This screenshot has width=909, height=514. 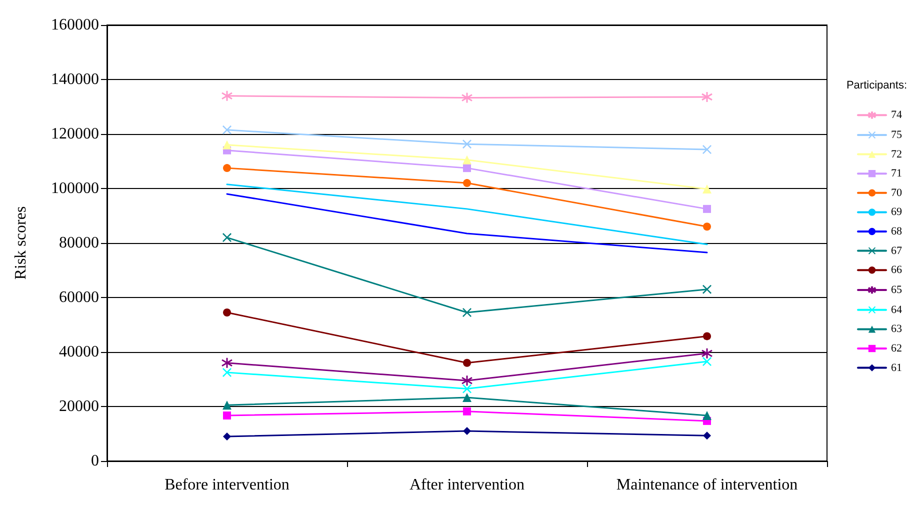 What do you see at coordinates (896, 310) in the screenshot?
I see `legend-label: 64` at bounding box center [896, 310].